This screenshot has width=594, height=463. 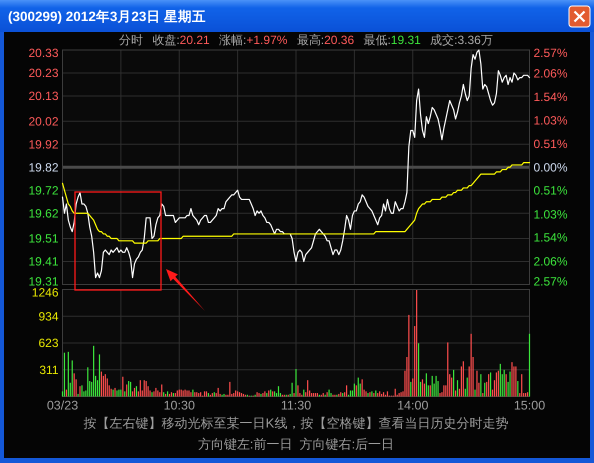 I want to click on y-tick-label: 20.13, so click(x=43, y=96).